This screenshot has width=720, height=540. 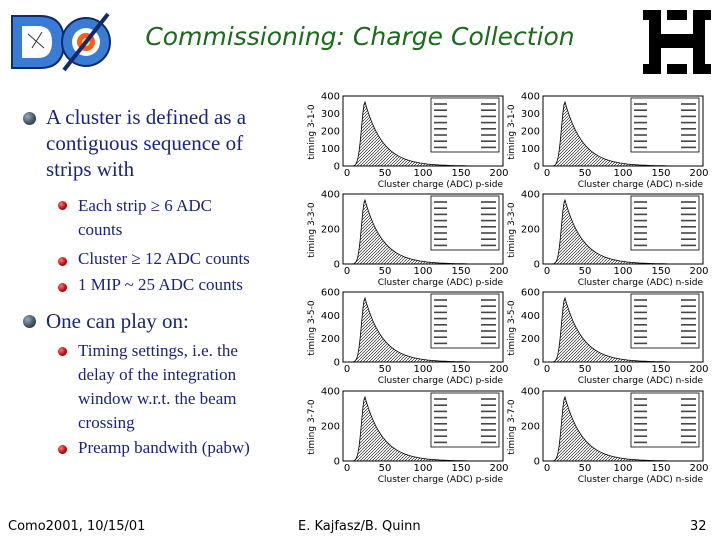 I want to click on y-axis-label: timing 3-5-0, so click(x=312, y=328).